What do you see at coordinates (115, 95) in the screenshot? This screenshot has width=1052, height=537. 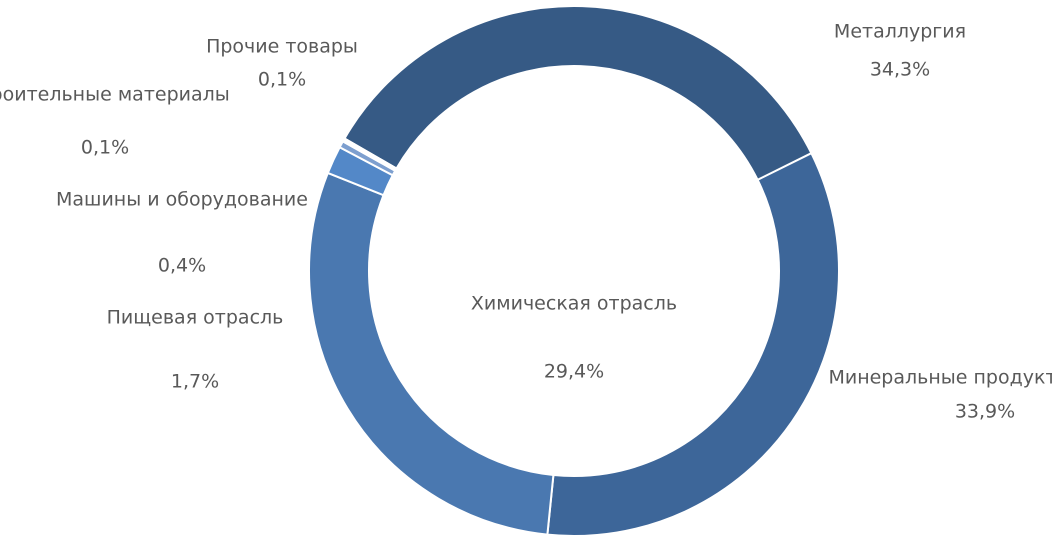 I see `slice-label: Строительные материалы` at bounding box center [115, 95].